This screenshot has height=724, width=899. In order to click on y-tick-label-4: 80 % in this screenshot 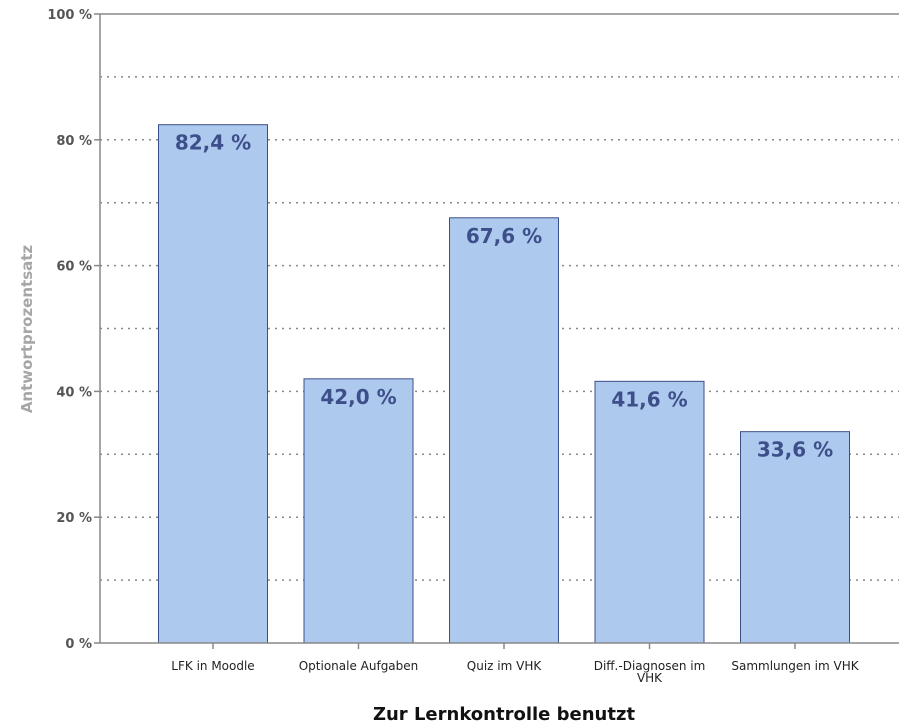, I will do `click(74, 141)`.